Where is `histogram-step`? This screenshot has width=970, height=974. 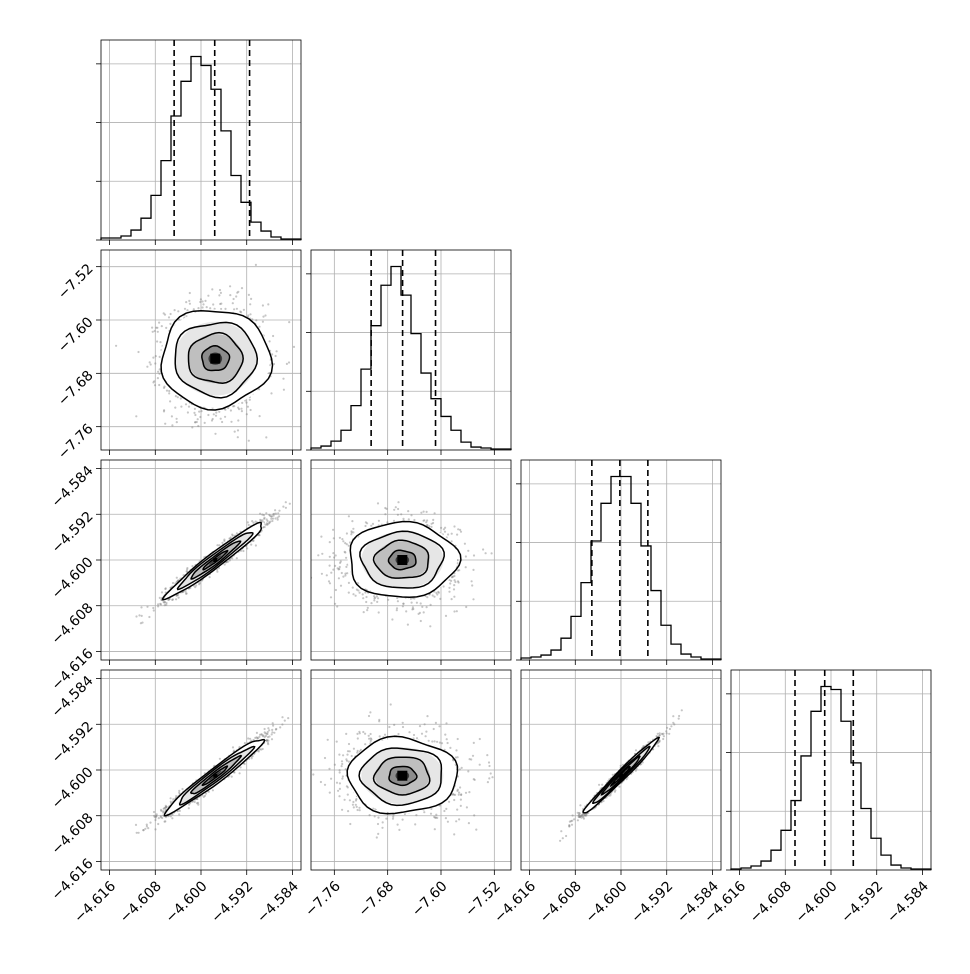
histogram-step is located at coordinates (411, 358).